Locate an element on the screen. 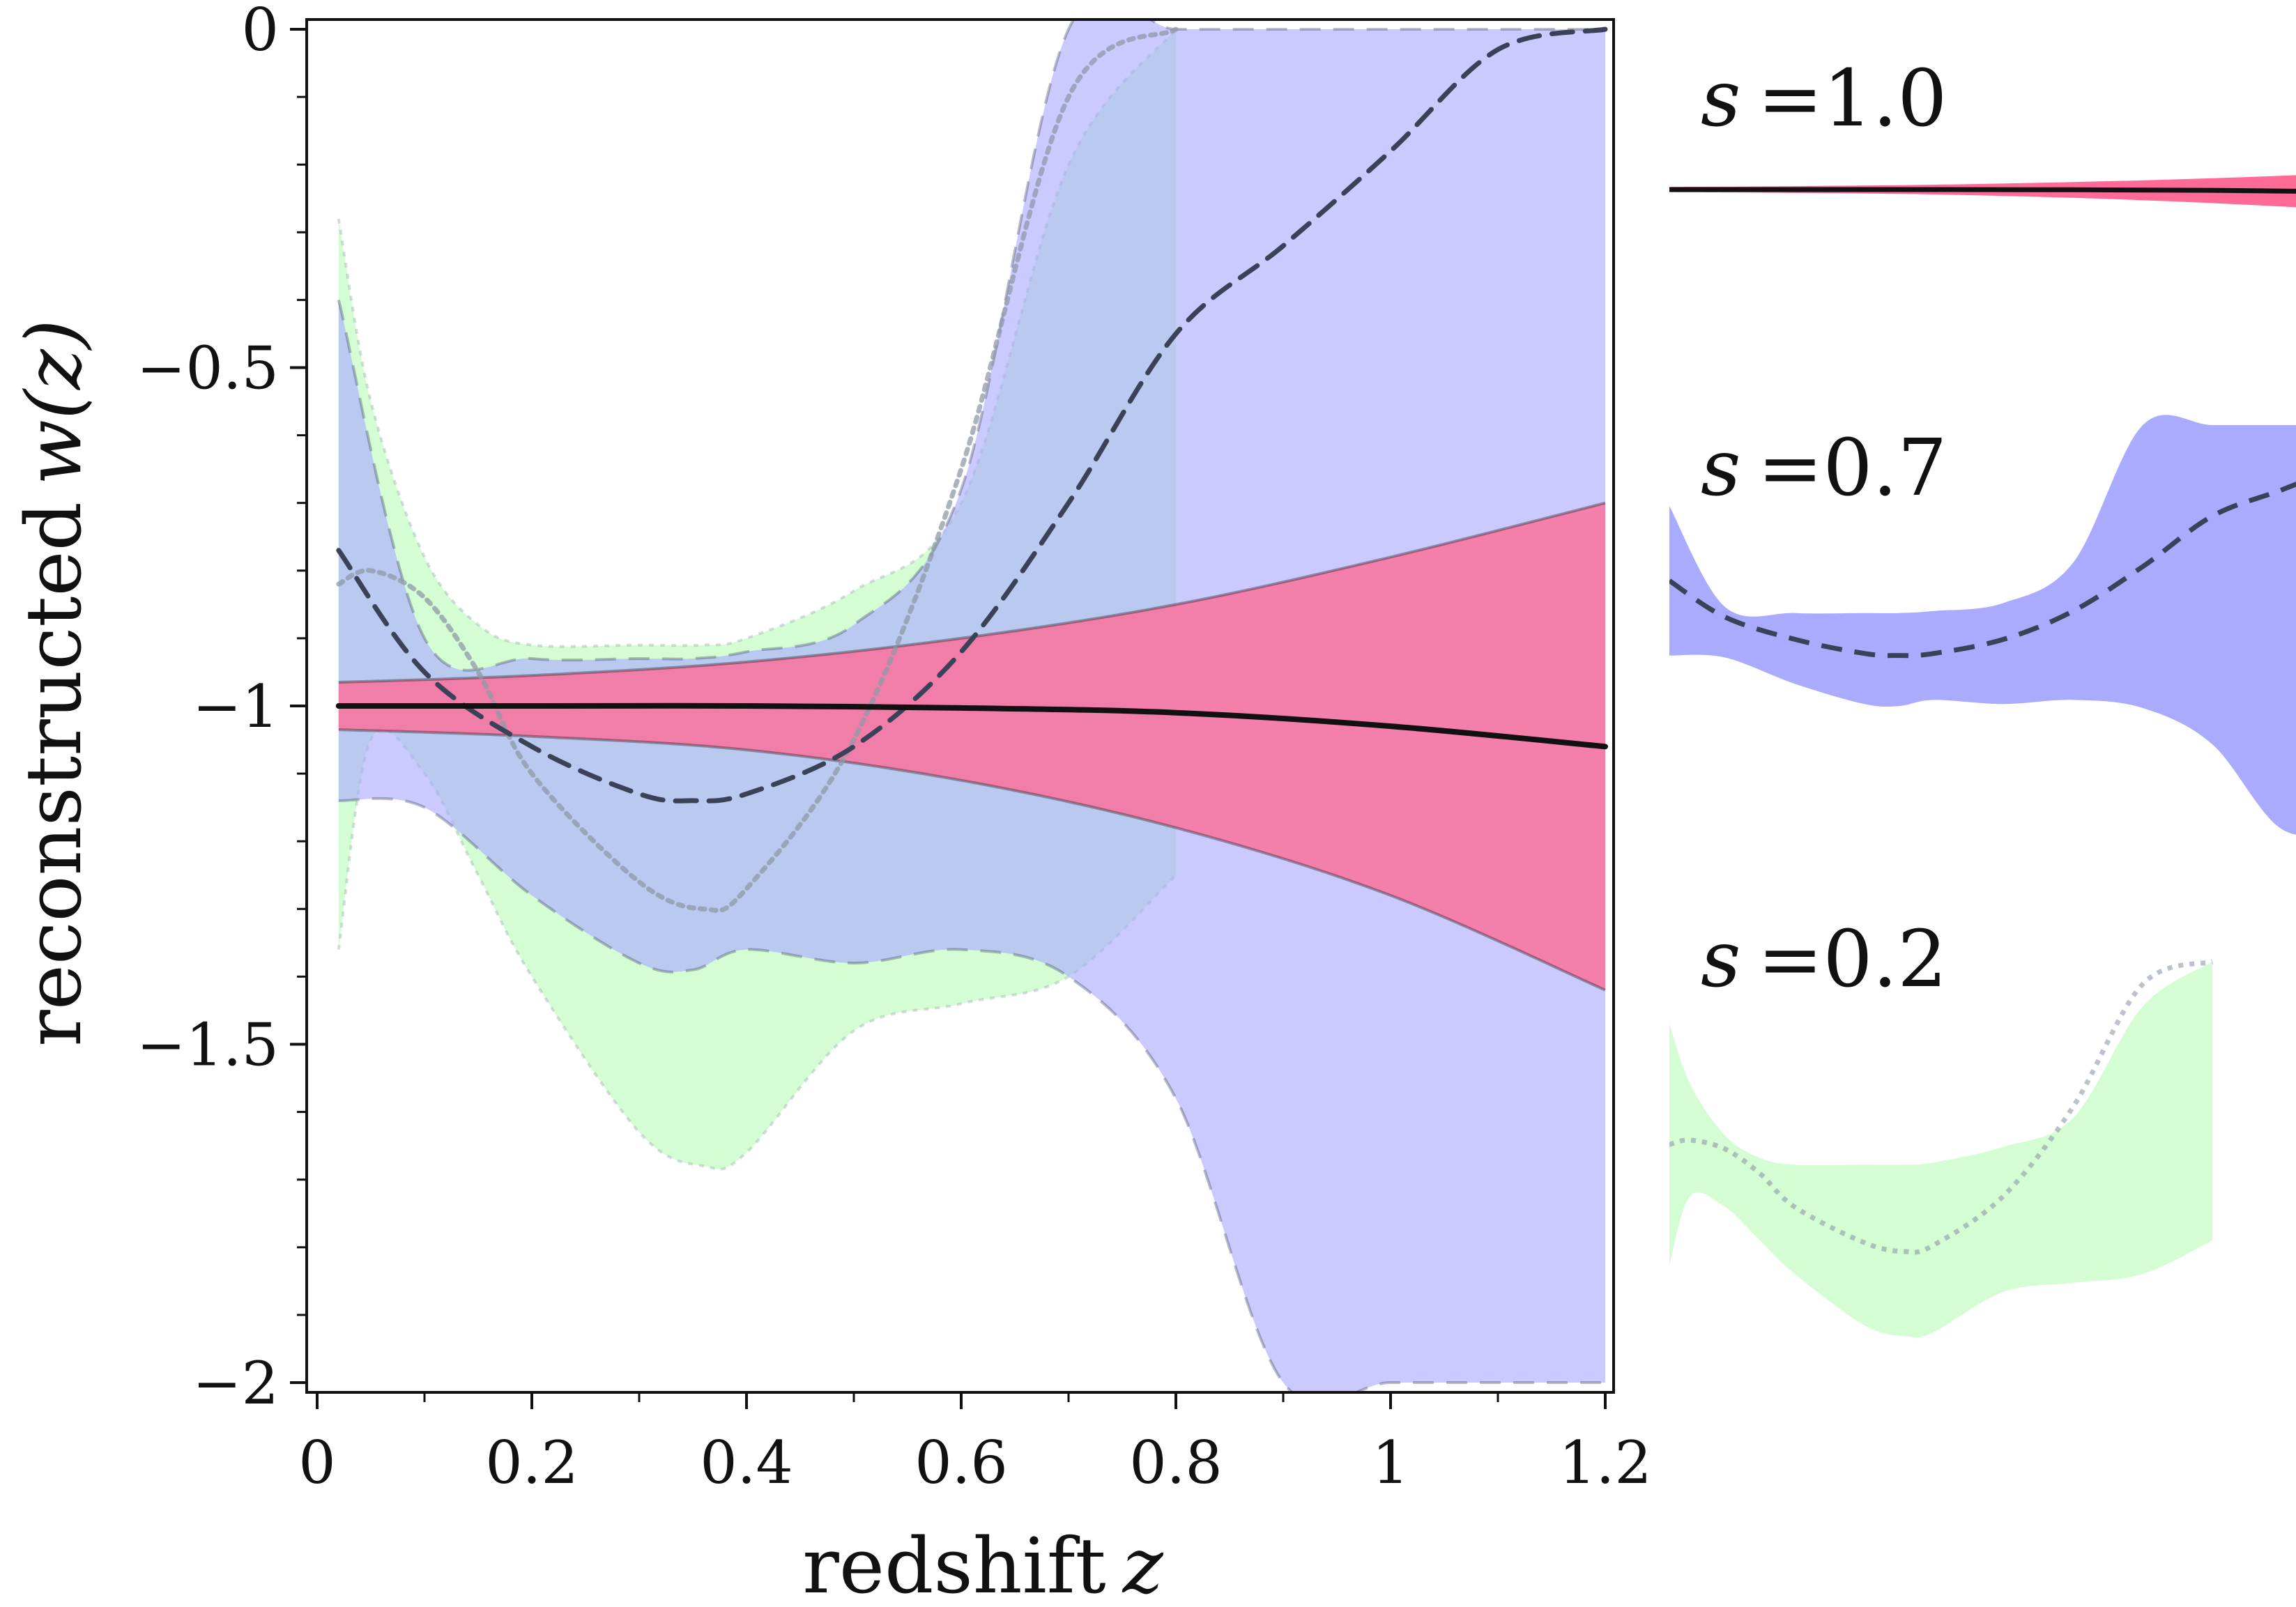  x-tick-label: 0.6 is located at coordinates (961, 1463).